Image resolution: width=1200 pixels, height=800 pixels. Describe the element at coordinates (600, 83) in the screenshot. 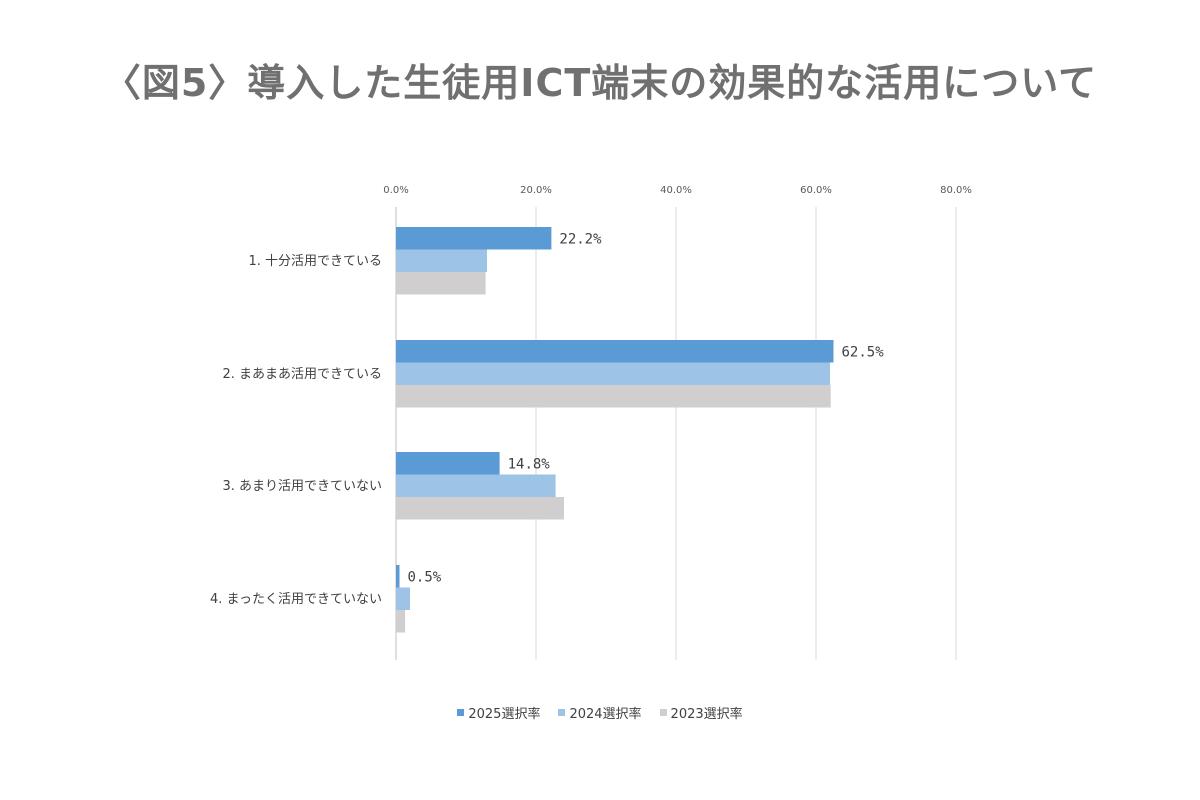

I see `chart-title: 〈図5〉導入した生徒用ICT端末の効果的な活用について` at that location.